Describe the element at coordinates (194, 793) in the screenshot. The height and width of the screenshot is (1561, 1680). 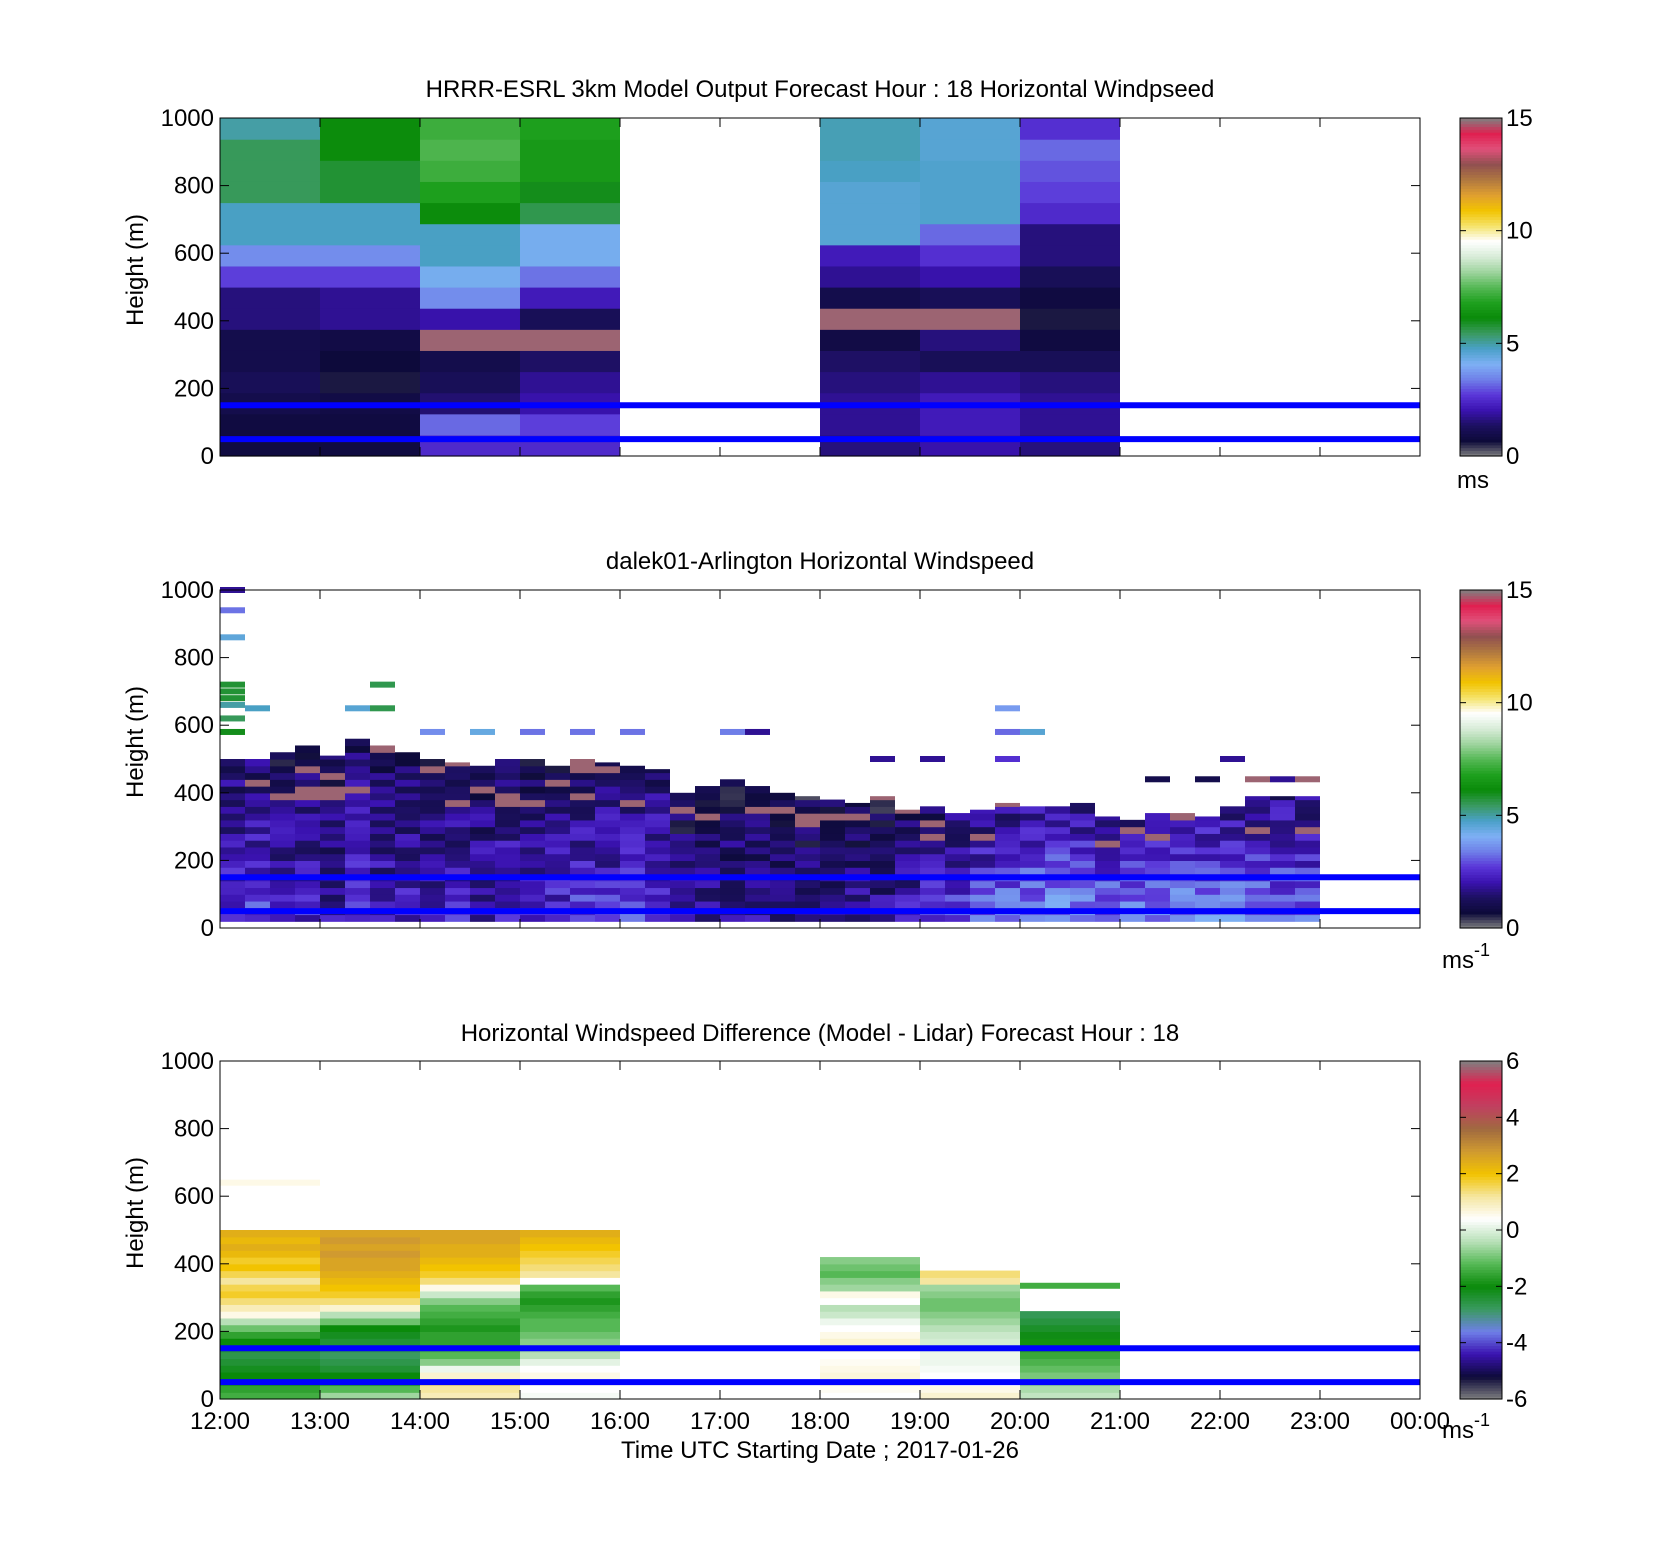
I see `y-tick-label: 400` at that location.